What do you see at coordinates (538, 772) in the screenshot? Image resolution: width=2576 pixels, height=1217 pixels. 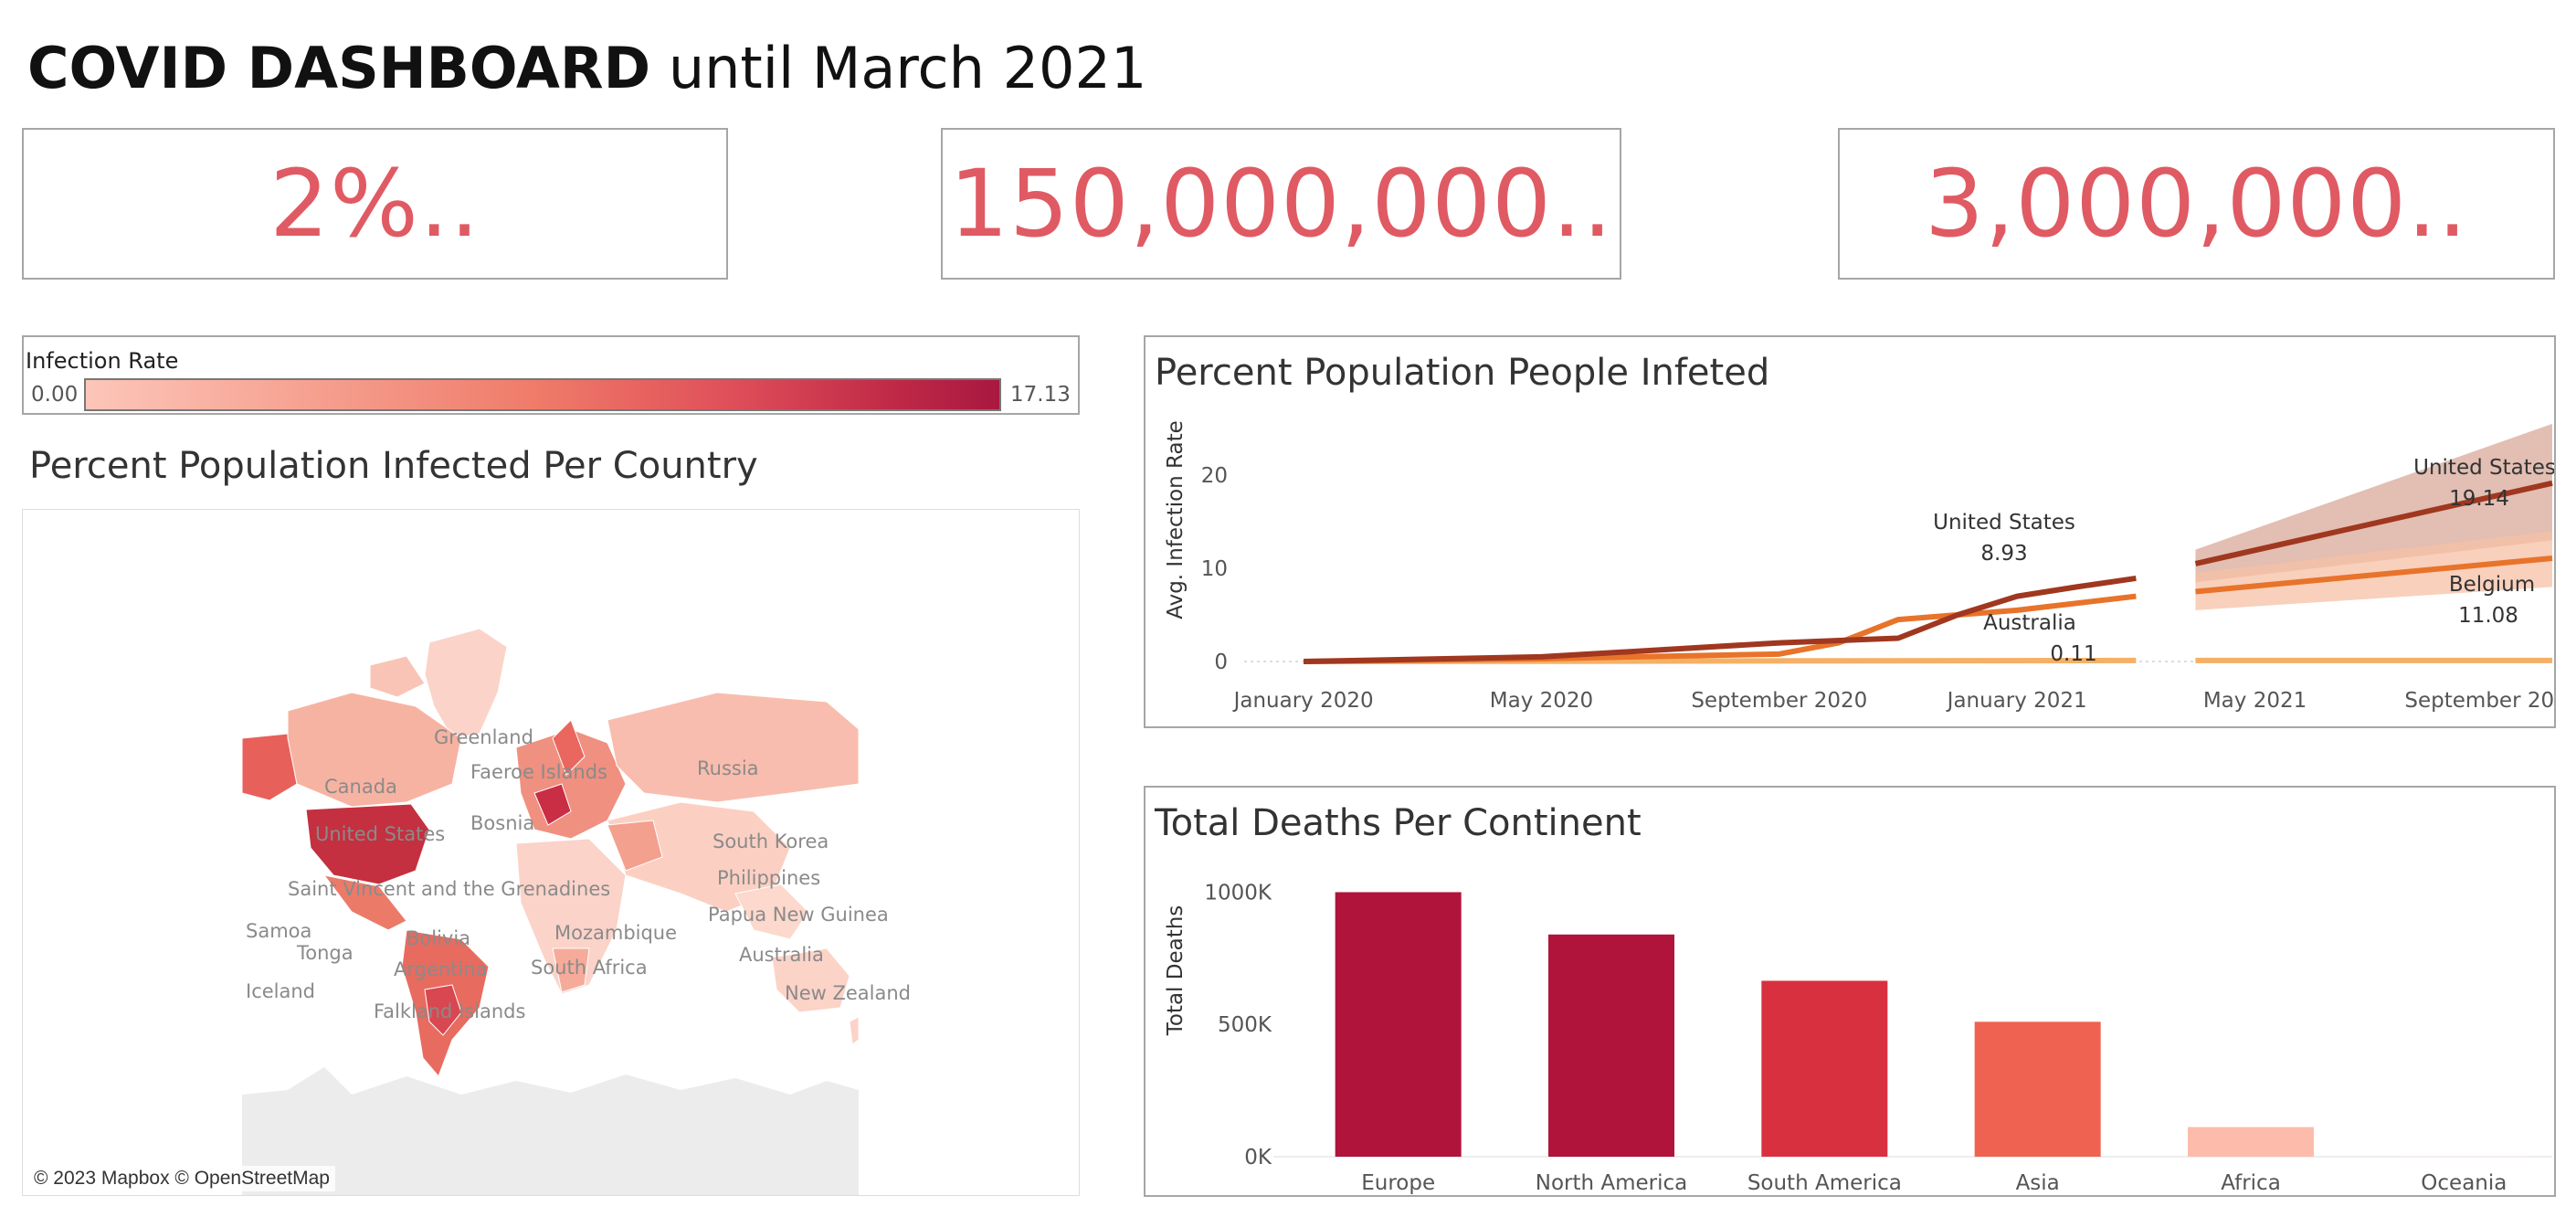 I see `map-label: Faeroe Islands` at bounding box center [538, 772].